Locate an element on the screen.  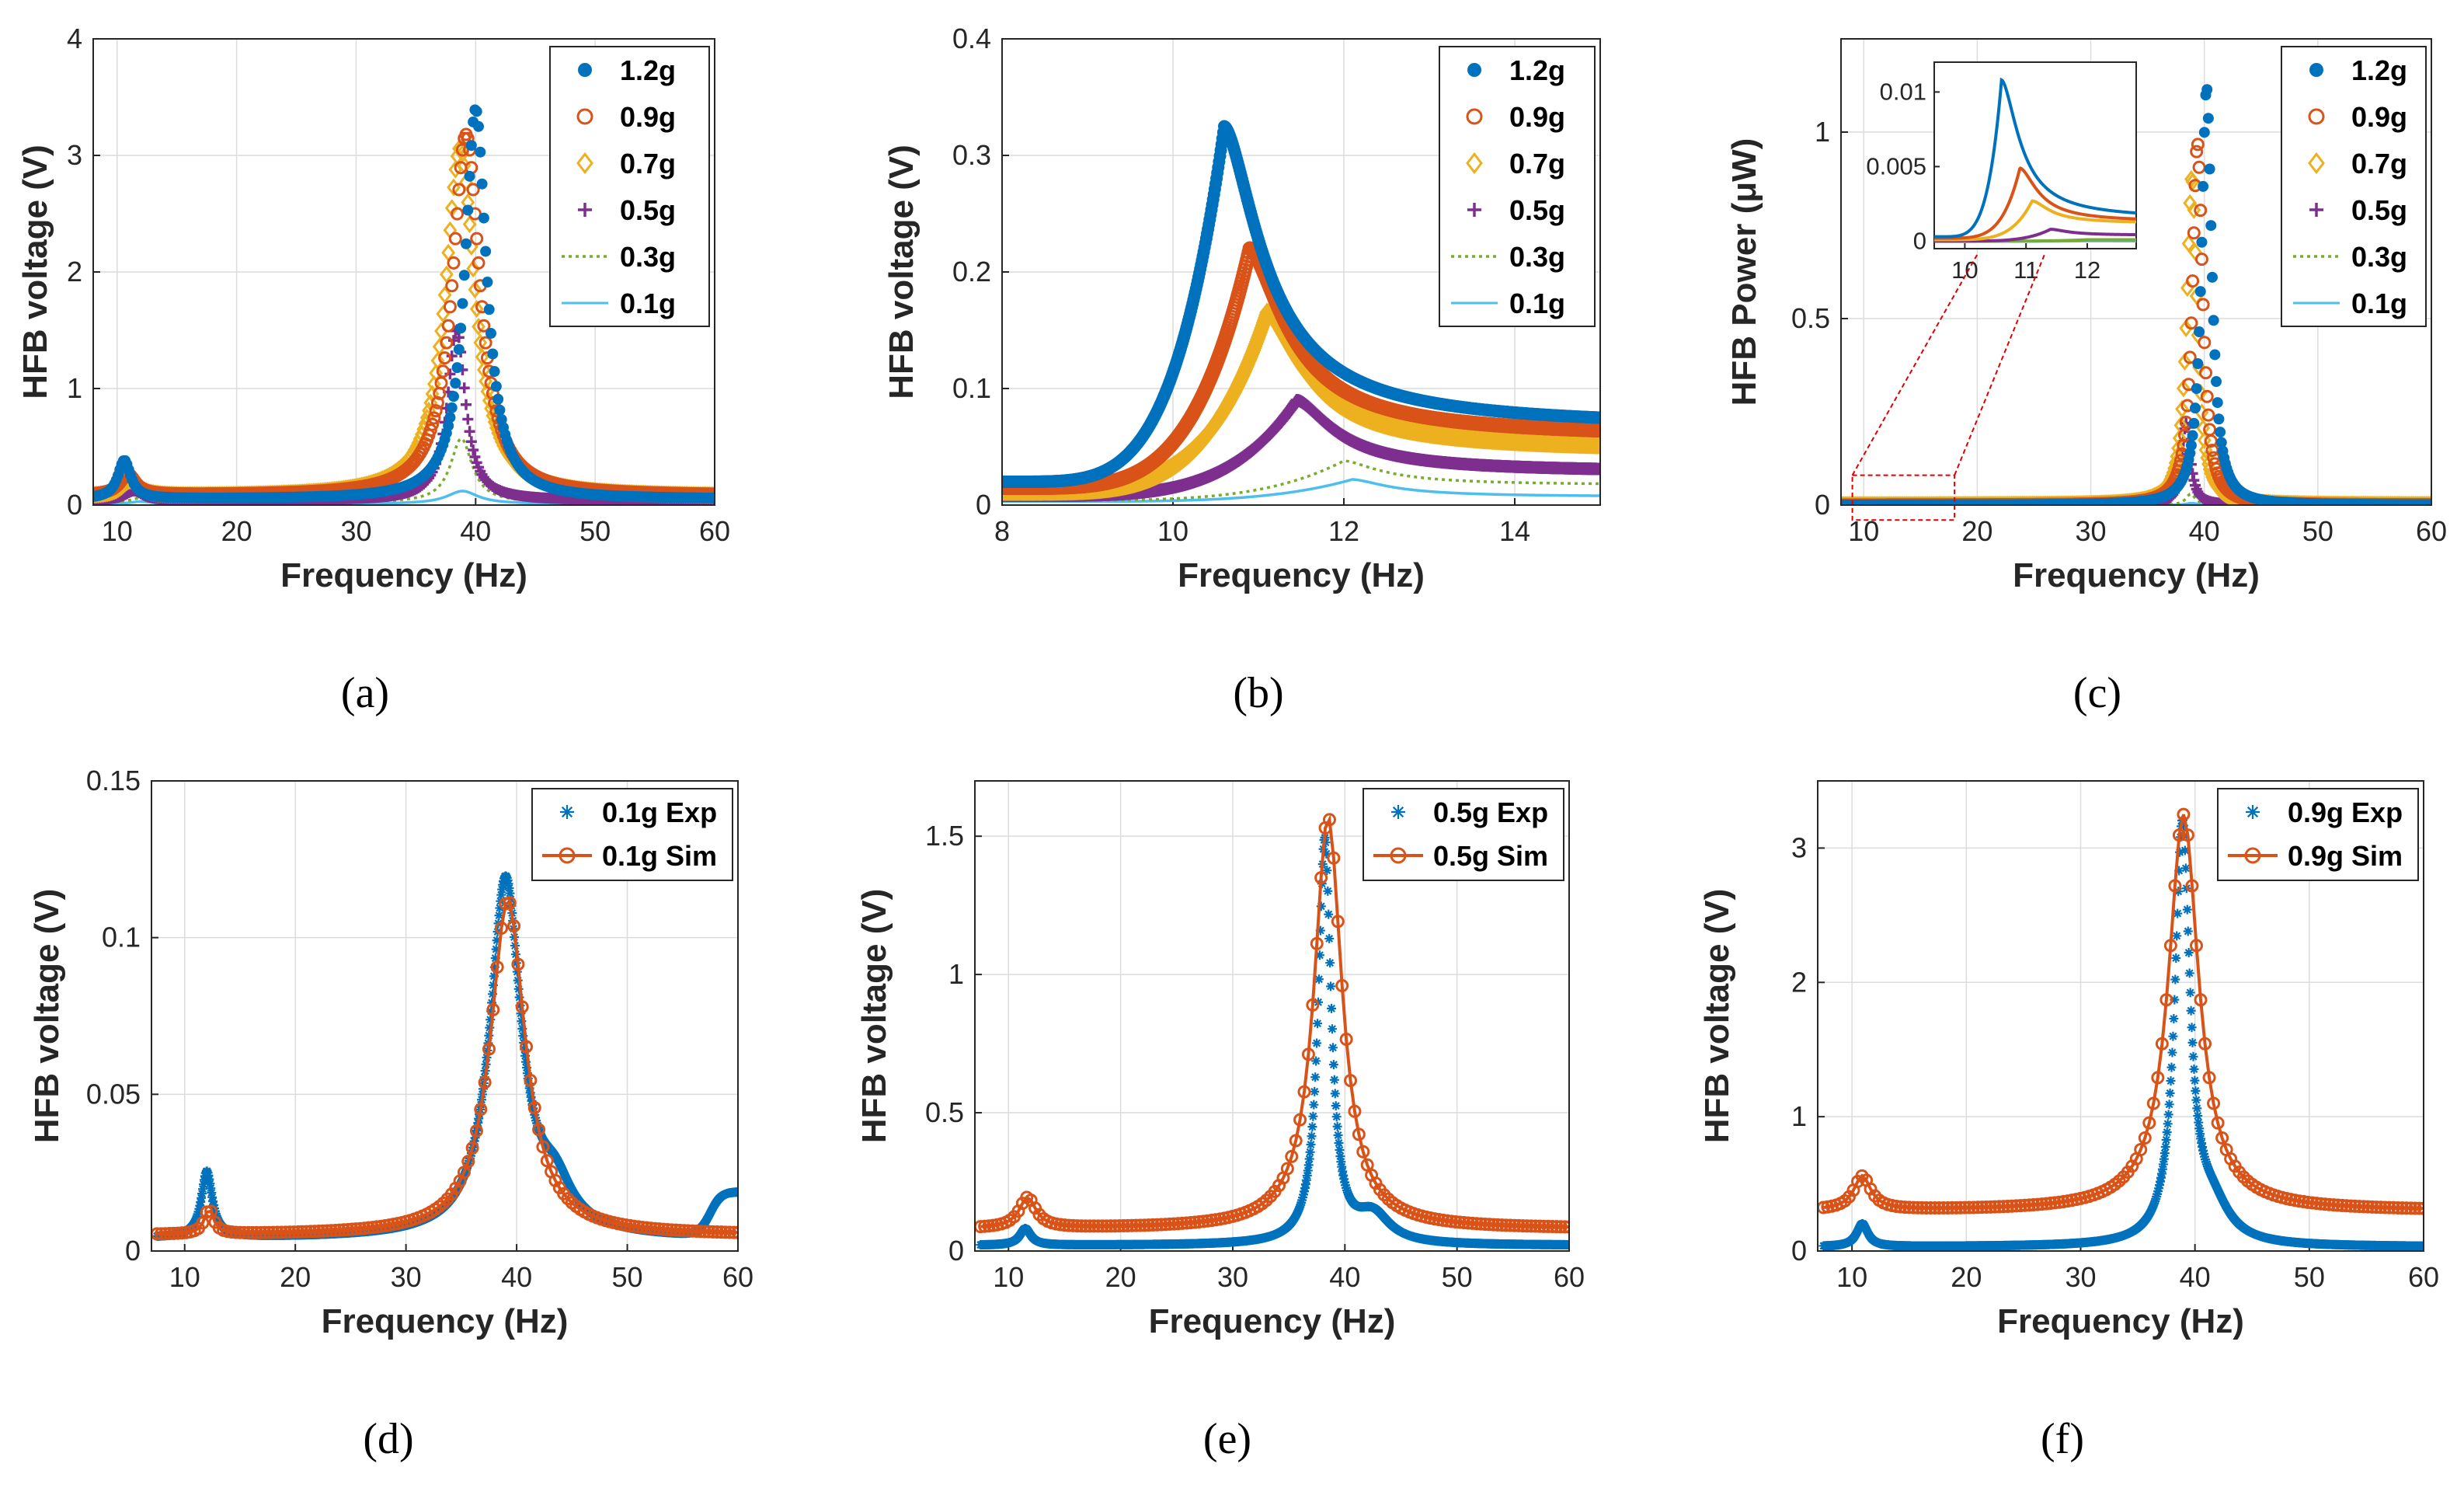
legend: 0.1g Exp 0.1g Sim is located at coordinates (632, 834).